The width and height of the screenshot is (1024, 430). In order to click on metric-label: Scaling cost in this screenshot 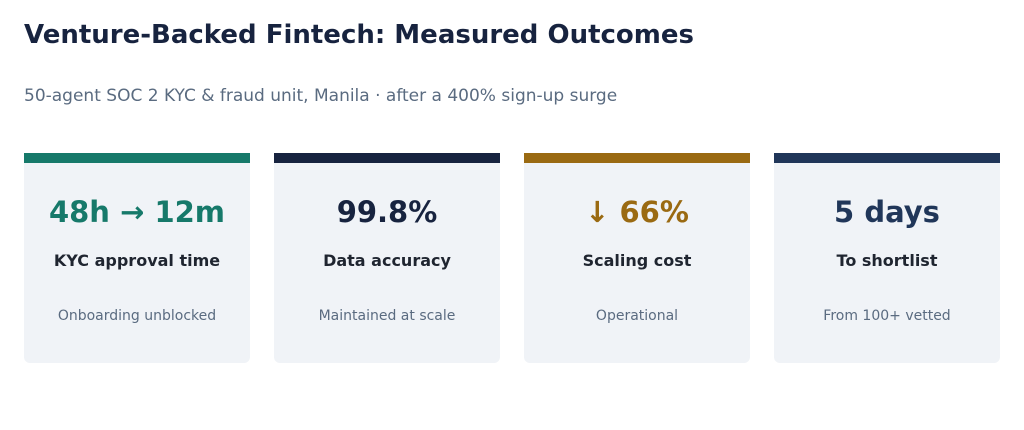, I will do `click(637, 260)`.